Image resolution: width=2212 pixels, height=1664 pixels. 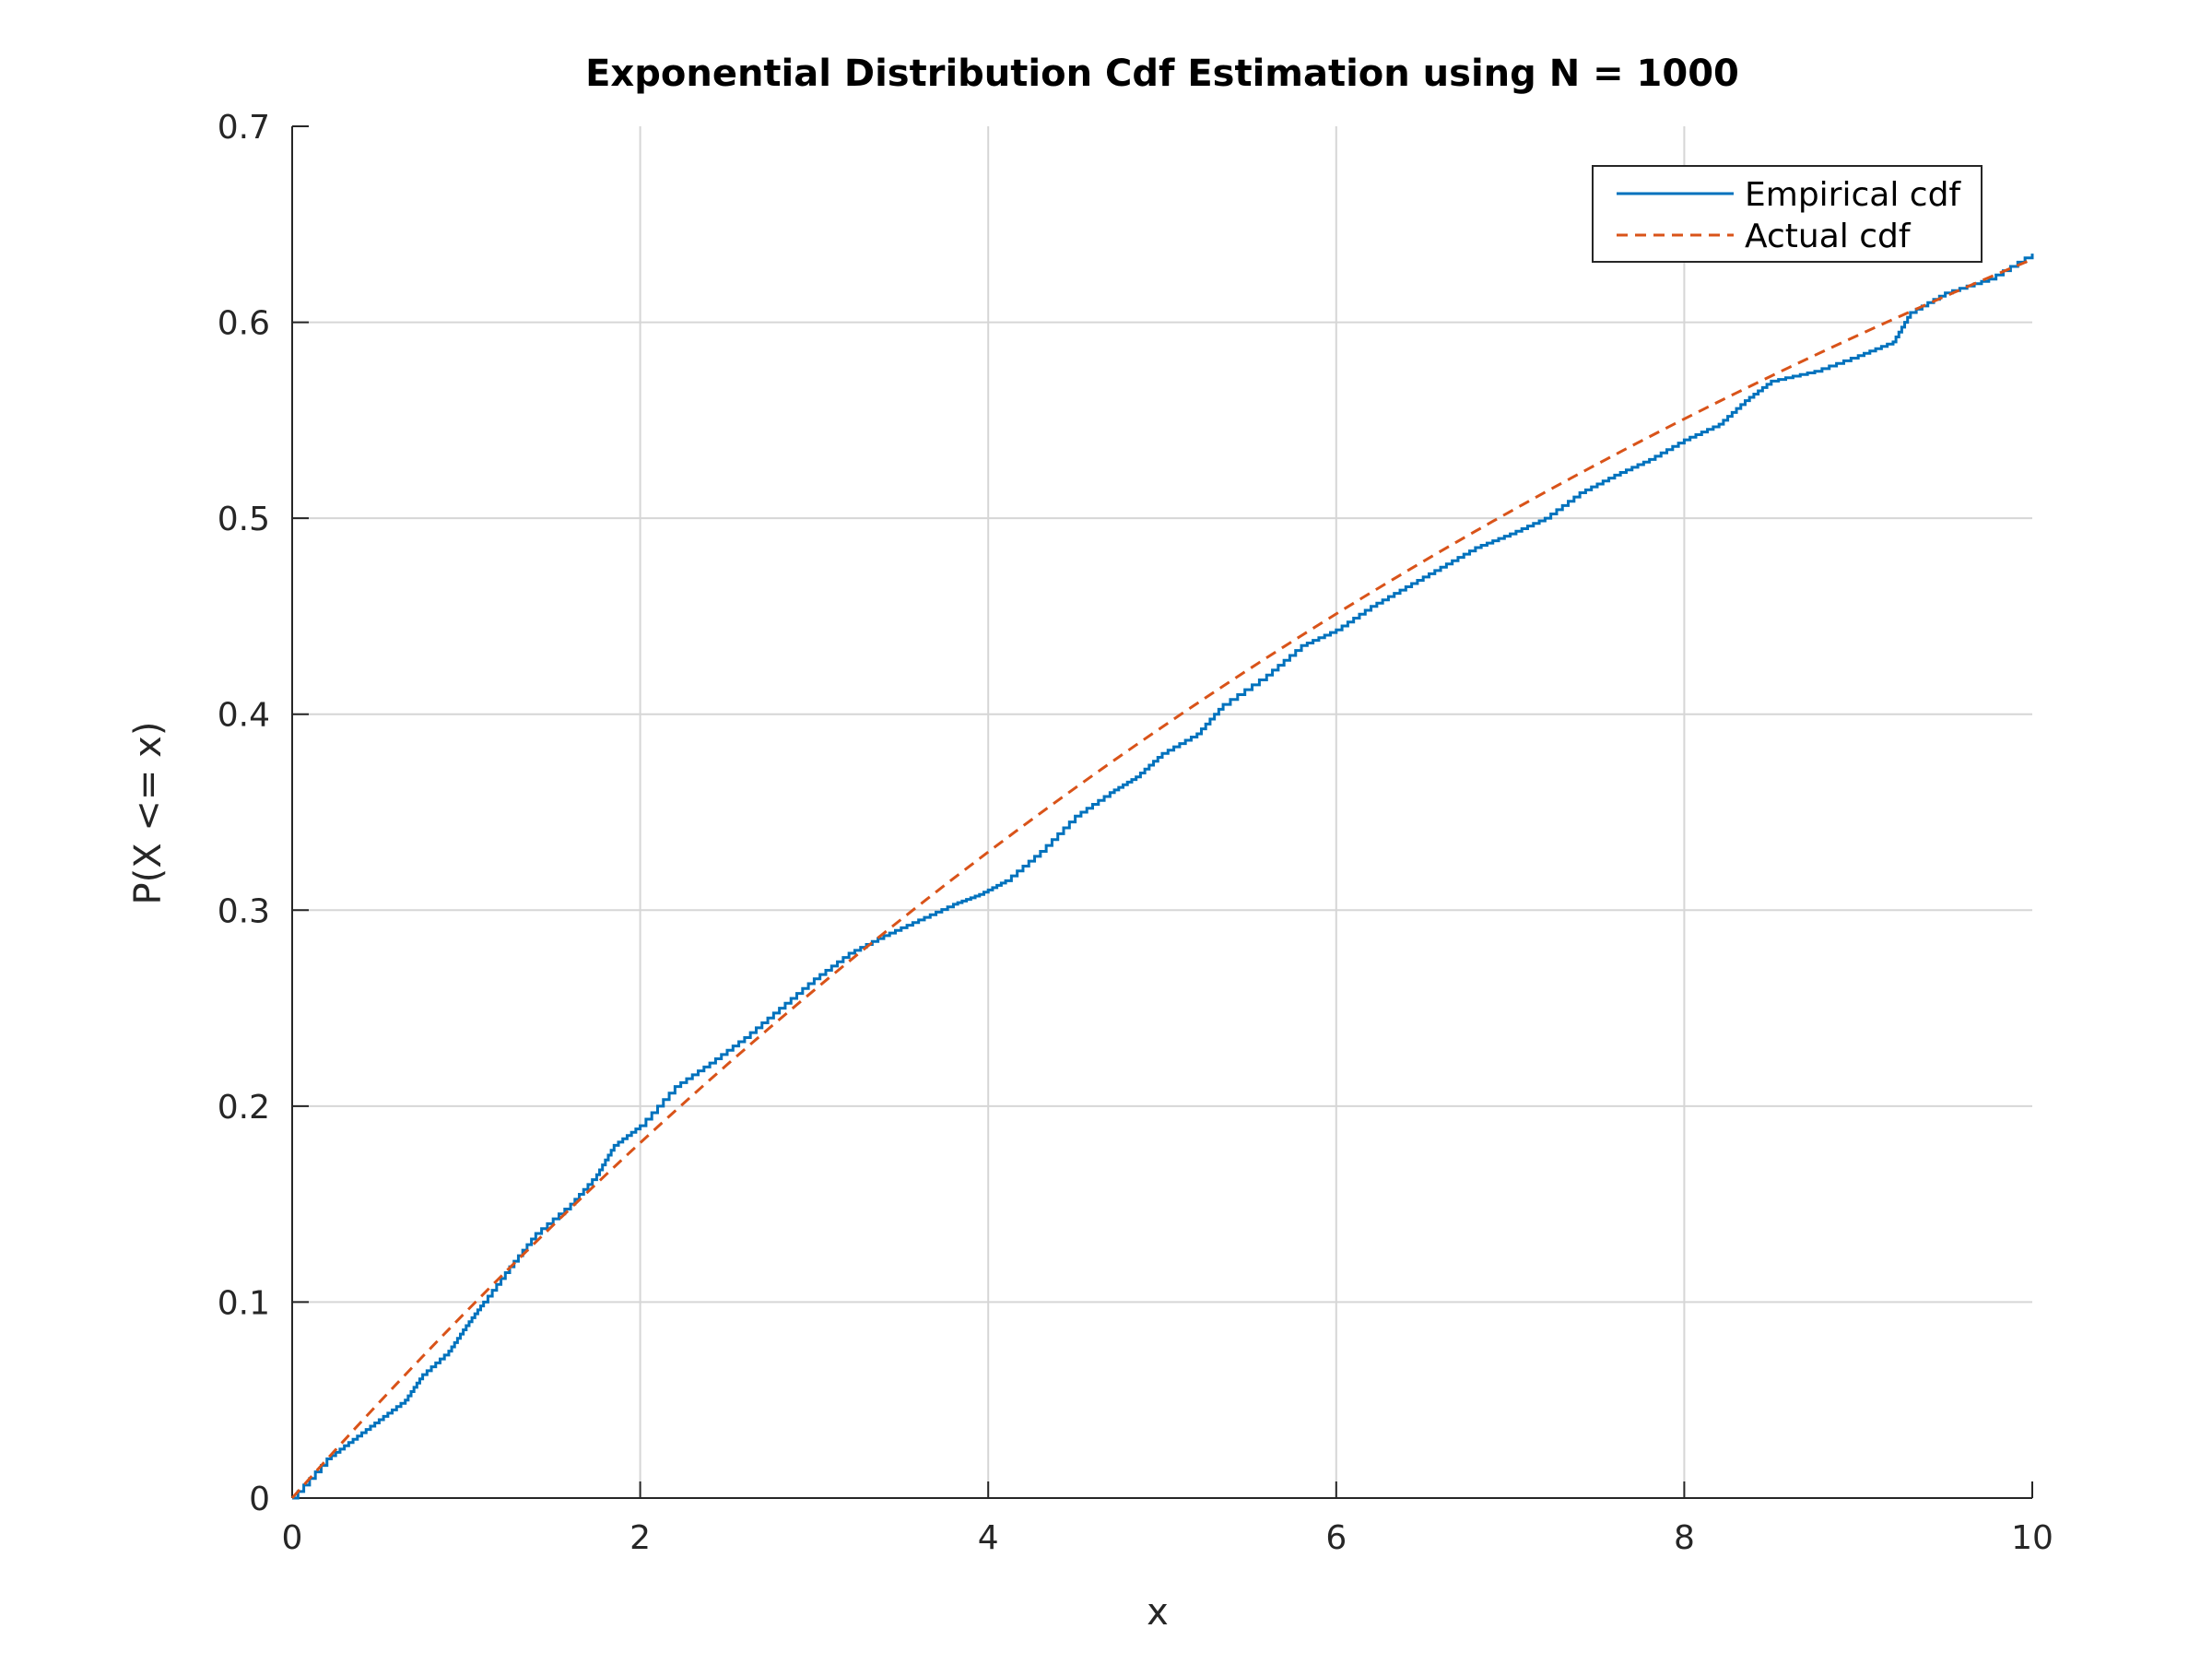 I want to click on y-tick-label: 0.4, so click(x=244, y=716).